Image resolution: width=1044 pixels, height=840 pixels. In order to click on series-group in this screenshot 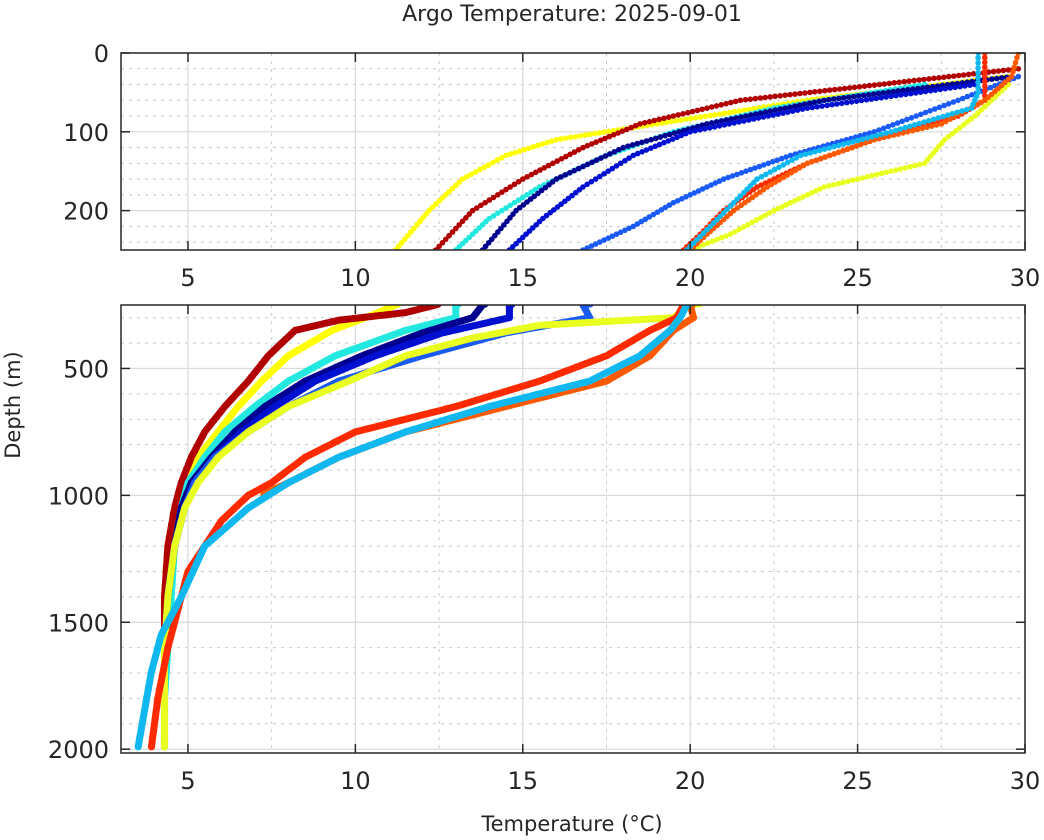, I will do `click(707, 154)`.